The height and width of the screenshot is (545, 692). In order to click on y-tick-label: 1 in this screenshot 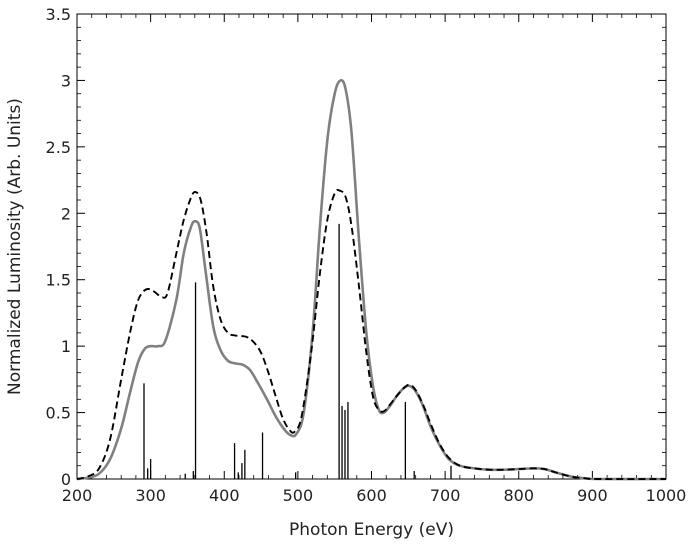, I will do `click(66, 346)`.